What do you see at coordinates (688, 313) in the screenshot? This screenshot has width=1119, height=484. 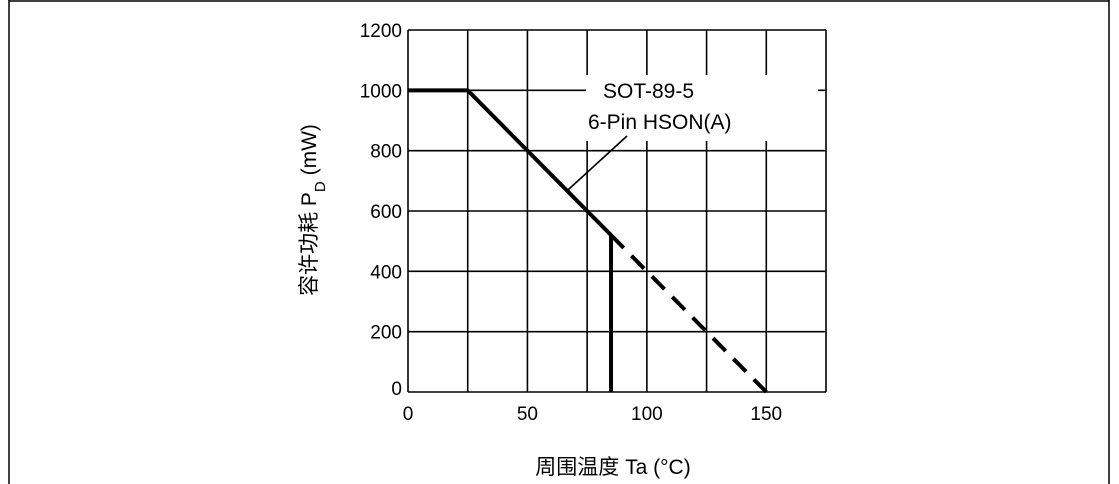 I see `series-dashed-line` at bounding box center [688, 313].